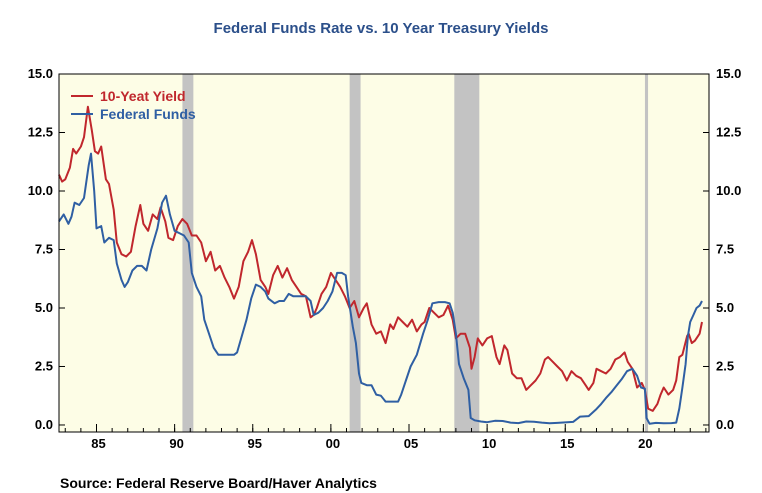 The height and width of the screenshot is (493, 762). Describe the element at coordinates (489, 443) in the screenshot. I see `x-tick-label: 10` at that location.